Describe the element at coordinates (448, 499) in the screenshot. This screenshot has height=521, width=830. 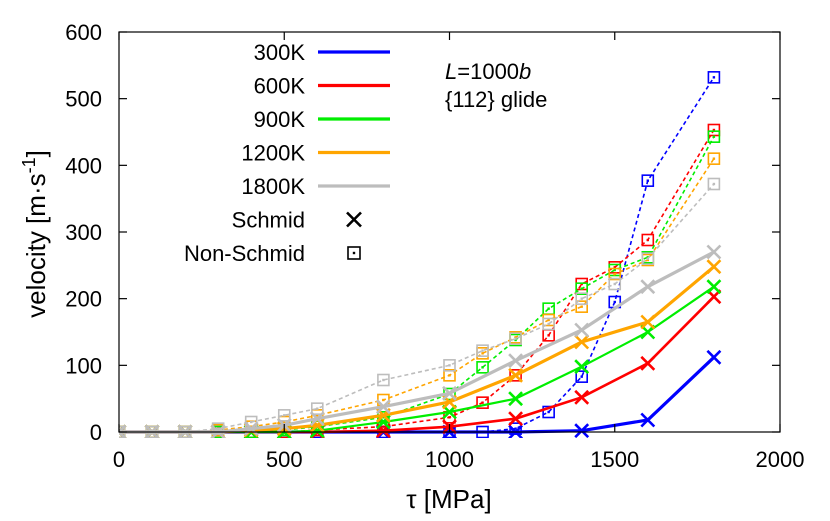
I see `x-axis-title: τ [MPa]` at that location.